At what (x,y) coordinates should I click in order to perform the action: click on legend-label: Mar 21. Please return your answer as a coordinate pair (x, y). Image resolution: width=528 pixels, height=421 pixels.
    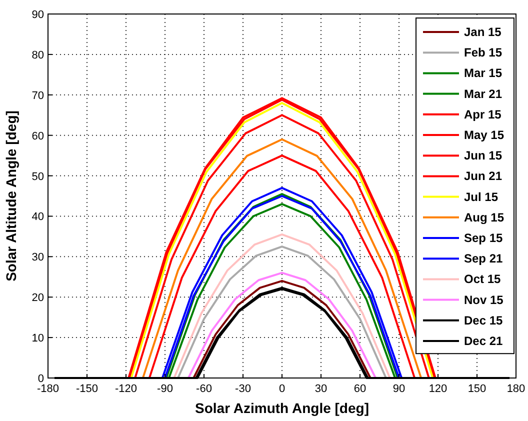
    Looking at the image, I should click on (483, 93).